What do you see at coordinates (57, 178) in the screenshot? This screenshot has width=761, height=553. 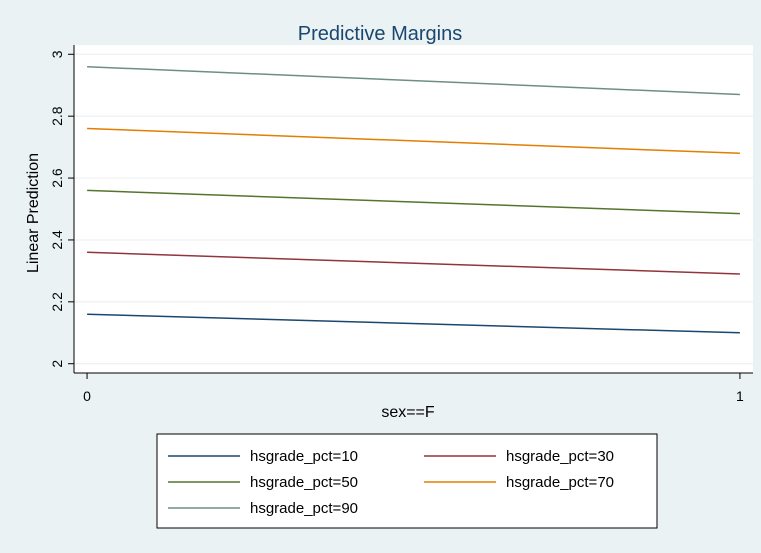 I see `y-tick-label: 2.6` at bounding box center [57, 178].